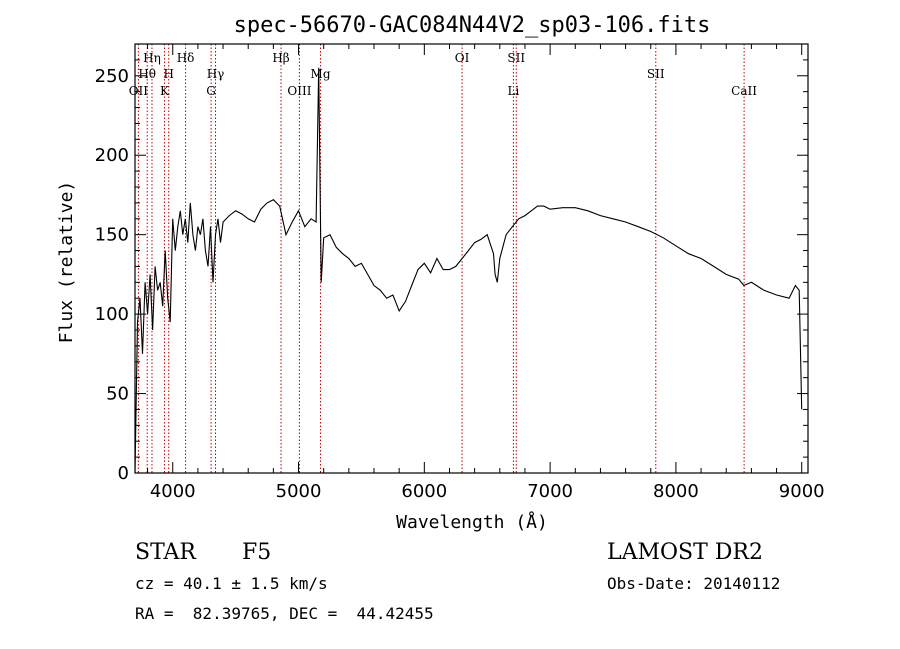 The width and height of the screenshot is (900, 649). Describe the element at coordinates (66, 262) in the screenshot. I see `y-axis-label: Flux (relative)` at that location.